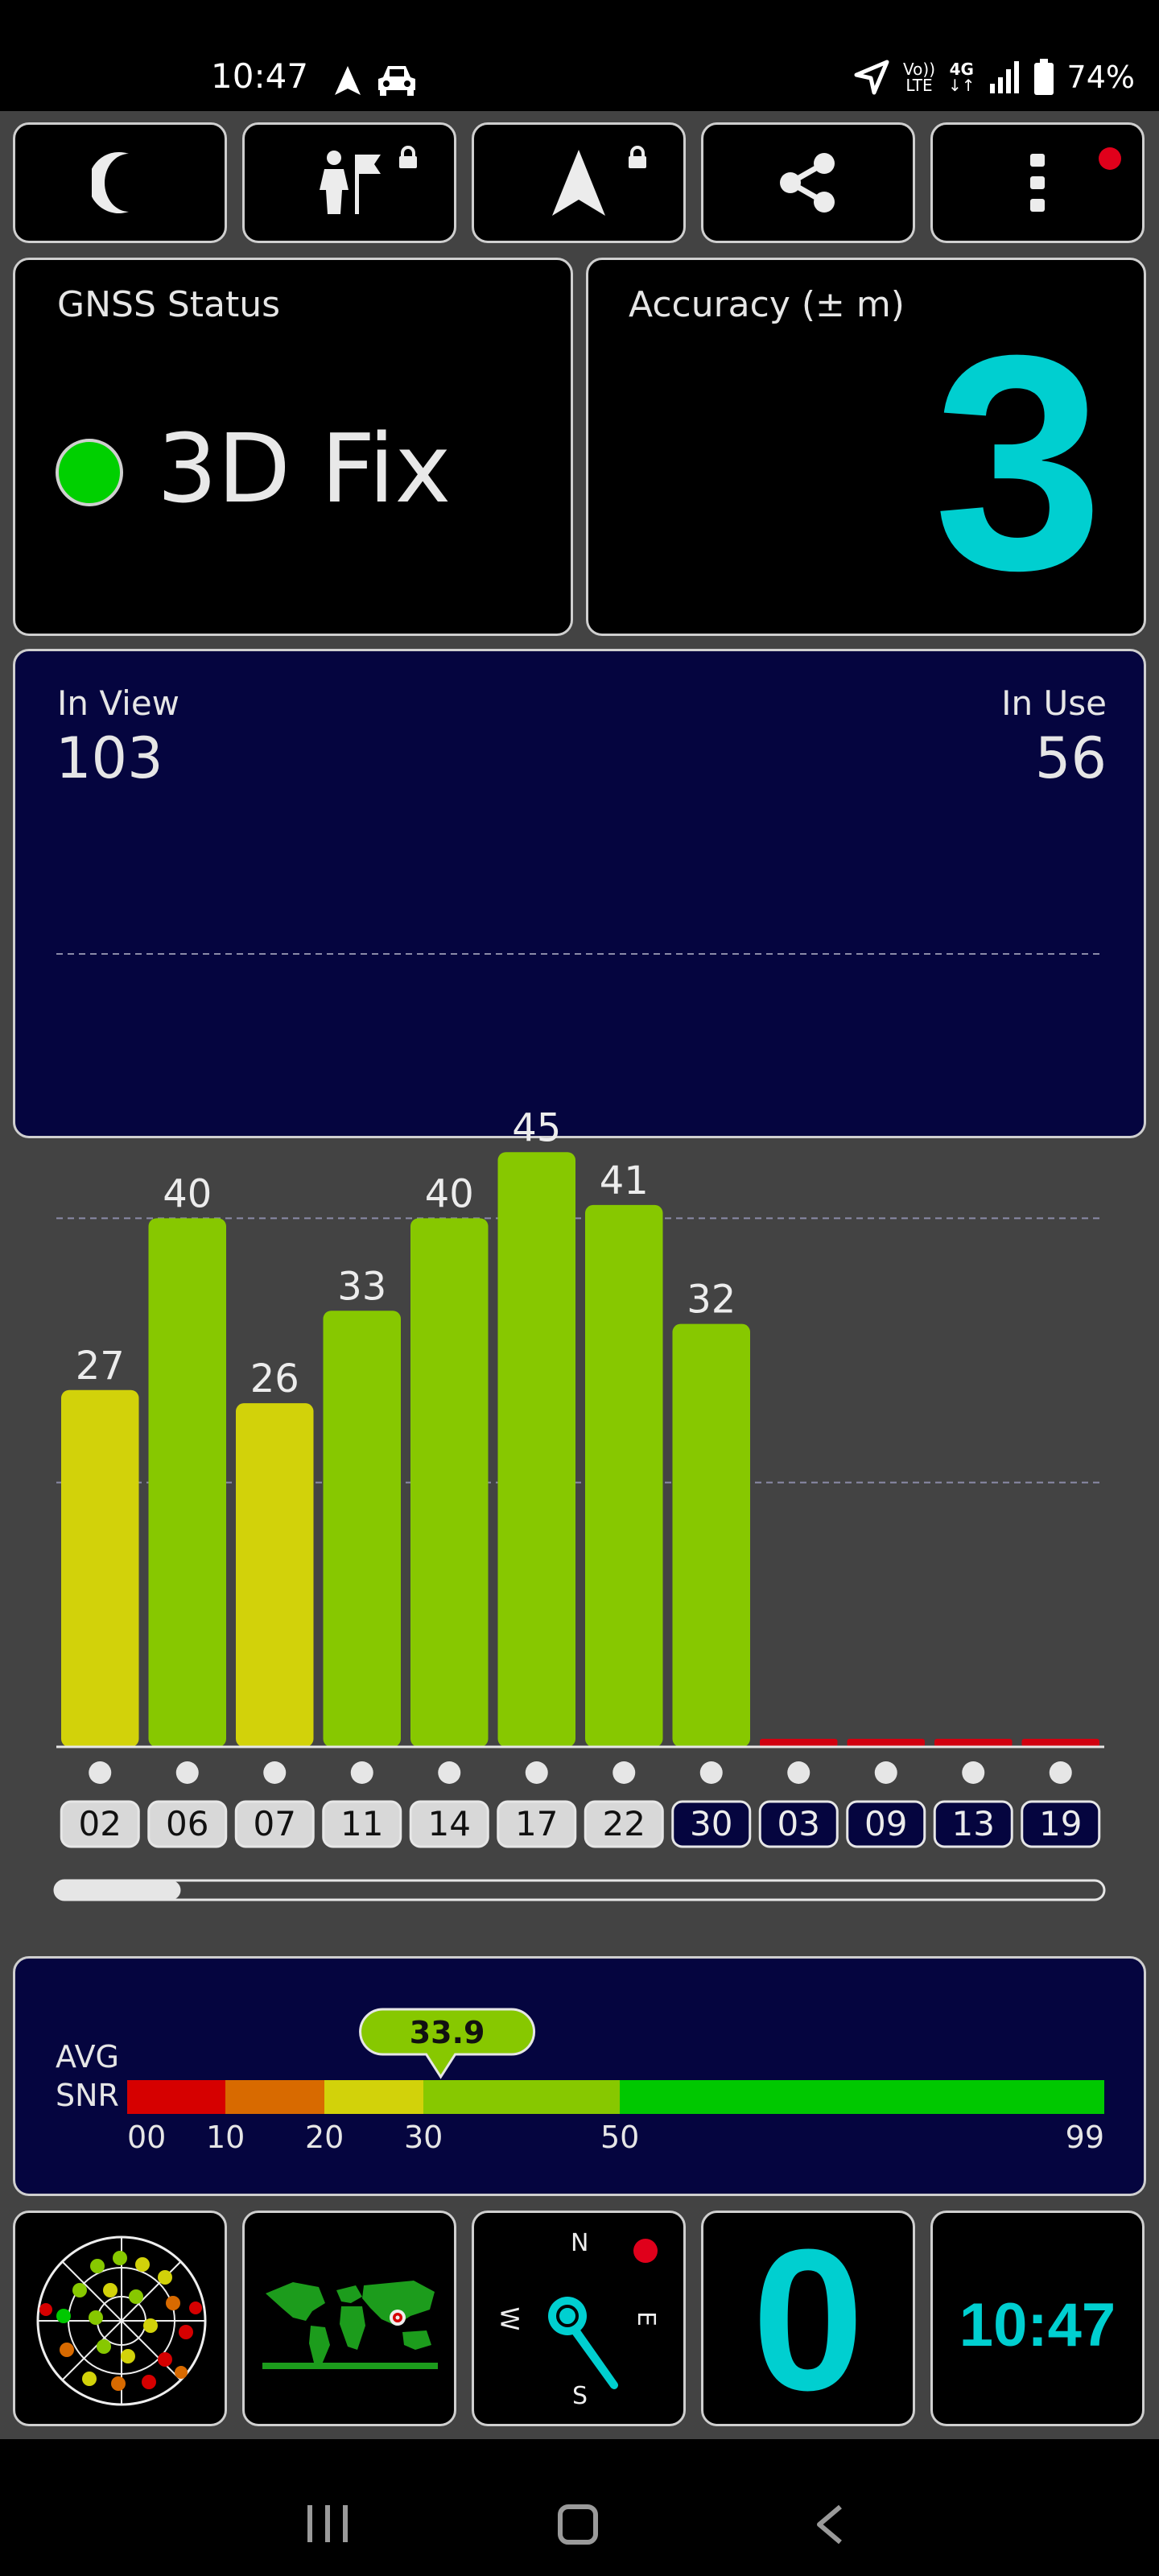 This screenshot has width=1159, height=2576. What do you see at coordinates (871, 77) in the screenshot?
I see `location-arrow-icon` at bounding box center [871, 77].